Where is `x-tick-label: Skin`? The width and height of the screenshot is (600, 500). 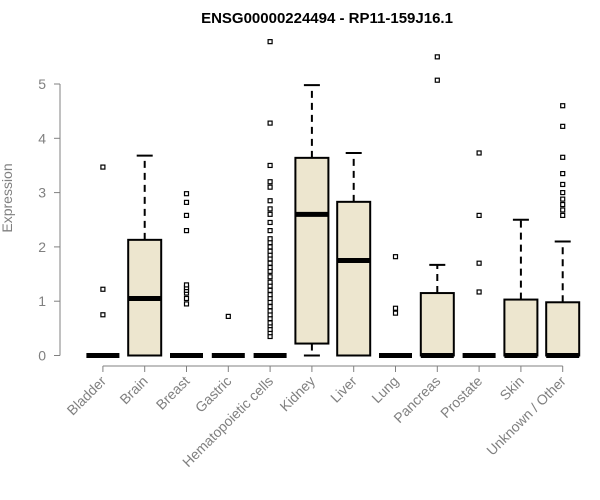 x-tick-label: Skin is located at coordinates (511, 388).